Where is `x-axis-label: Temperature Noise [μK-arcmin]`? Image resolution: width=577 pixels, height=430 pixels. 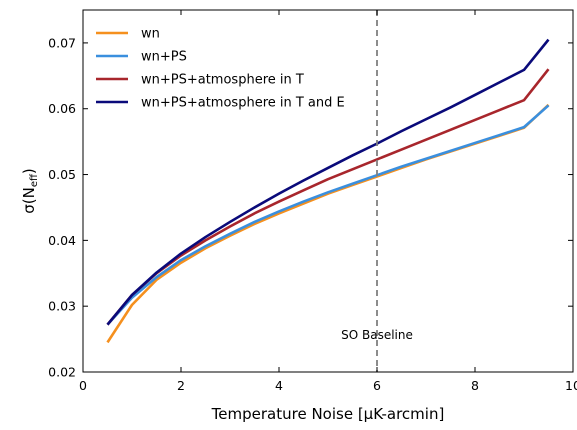 x-axis-label: Temperature Noise [μK-arcmin] is located at coordinates (328, 414).